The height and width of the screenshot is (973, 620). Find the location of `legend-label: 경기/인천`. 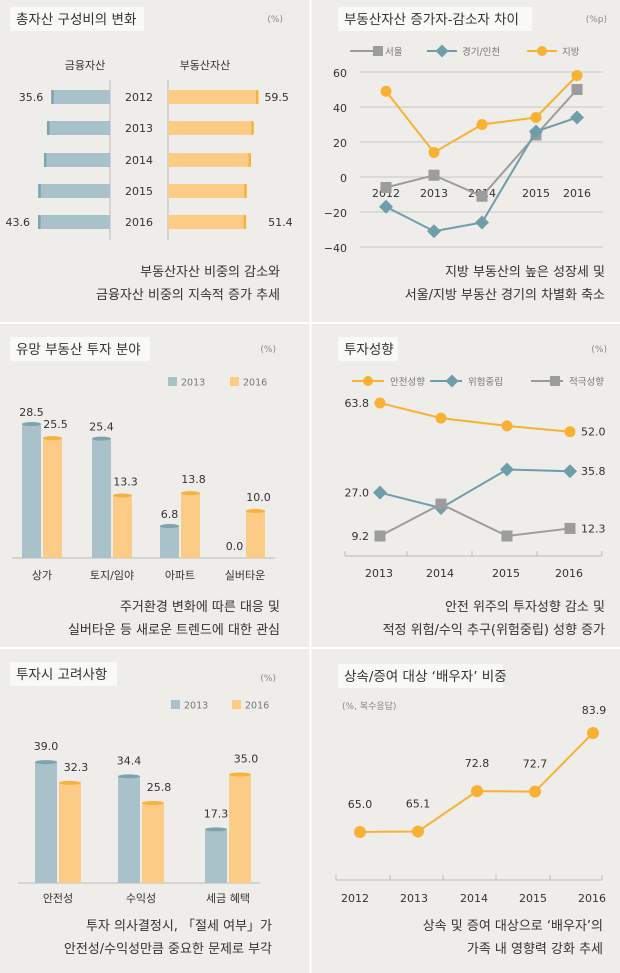

legend-label: 경기/인천 is located at coordinates (481, 52).